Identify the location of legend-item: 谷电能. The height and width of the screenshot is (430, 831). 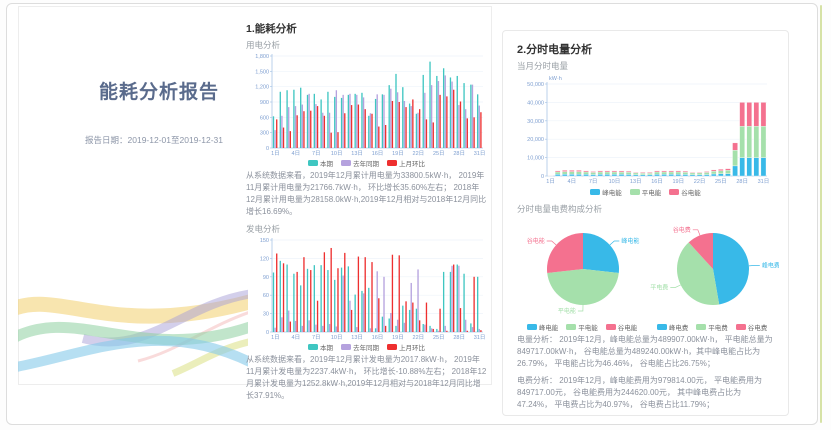
(621, 327).